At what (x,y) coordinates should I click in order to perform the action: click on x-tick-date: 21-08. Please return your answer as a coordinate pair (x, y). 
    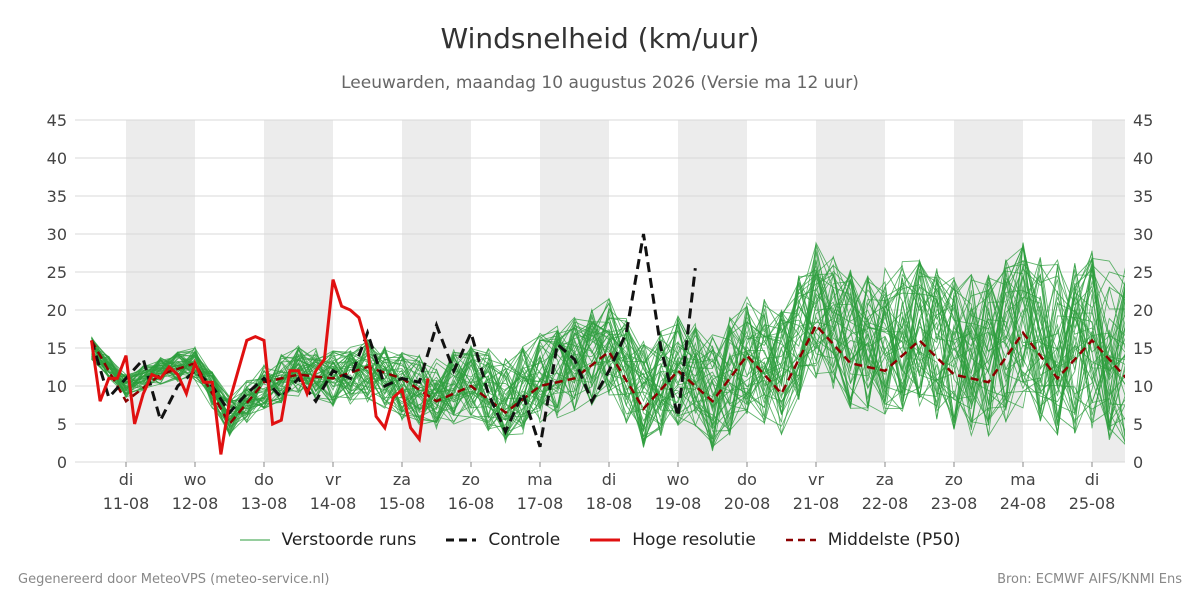
    Looking at the image, I should click on (816, 503).